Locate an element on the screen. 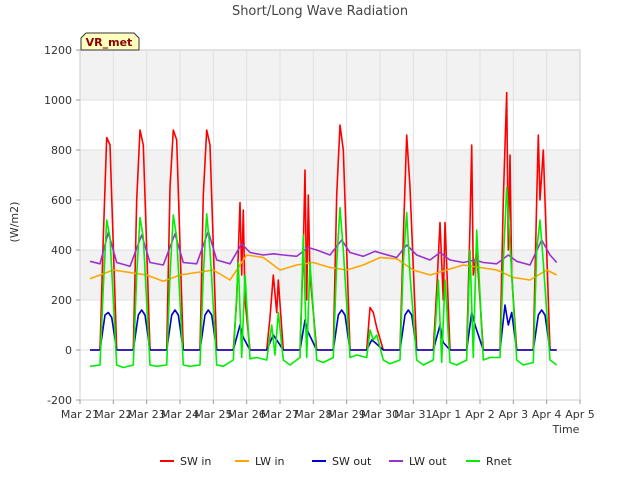 This screenshot has width=640, height=480. legend-label-3: LW out is located at coordinates (428, 461).